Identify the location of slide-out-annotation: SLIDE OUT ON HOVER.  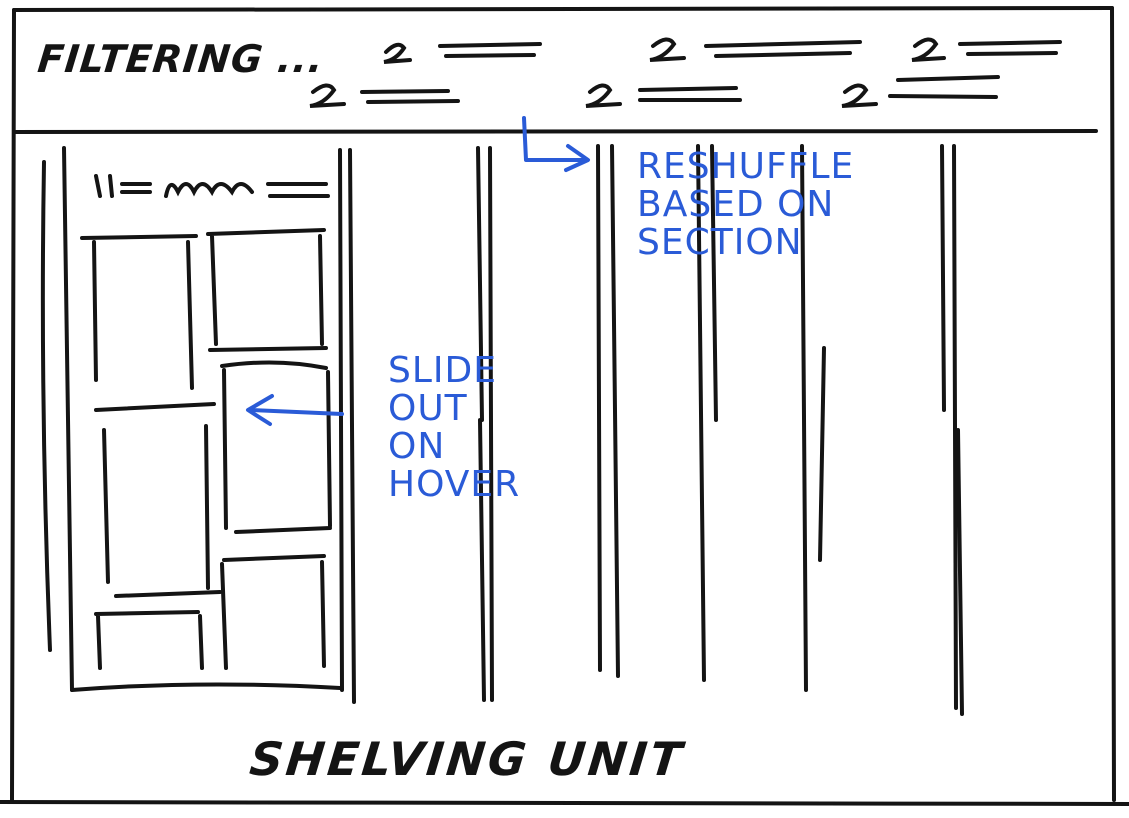
(454, 428).